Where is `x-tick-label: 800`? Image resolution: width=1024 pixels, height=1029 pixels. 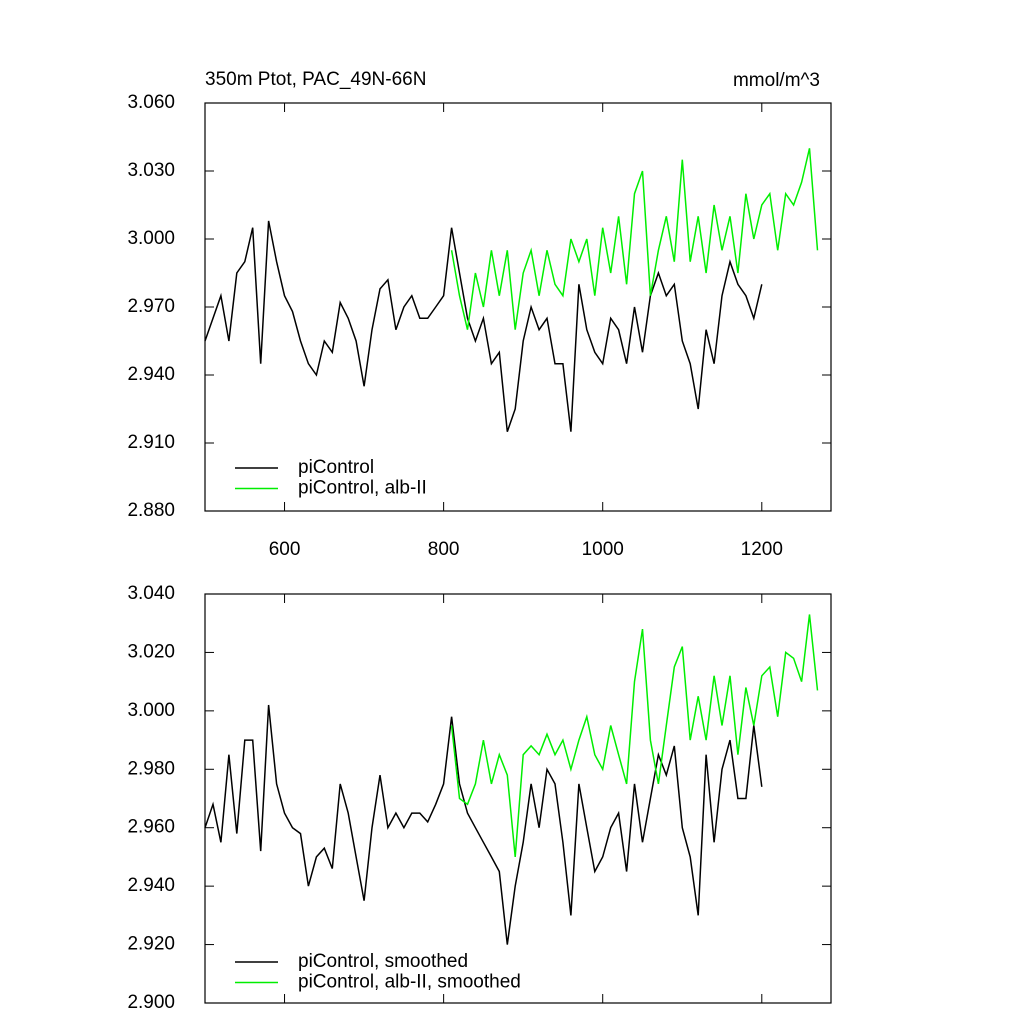 x-tick-label: 800 is located at coordinates (444, 549).